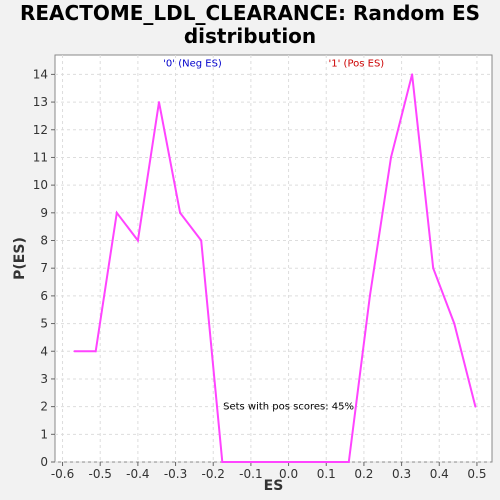  What do you see at coordinates (250, 474) in the screenshot?
I see `x-tick-label: -0.1` at bounding box center [250, 474].